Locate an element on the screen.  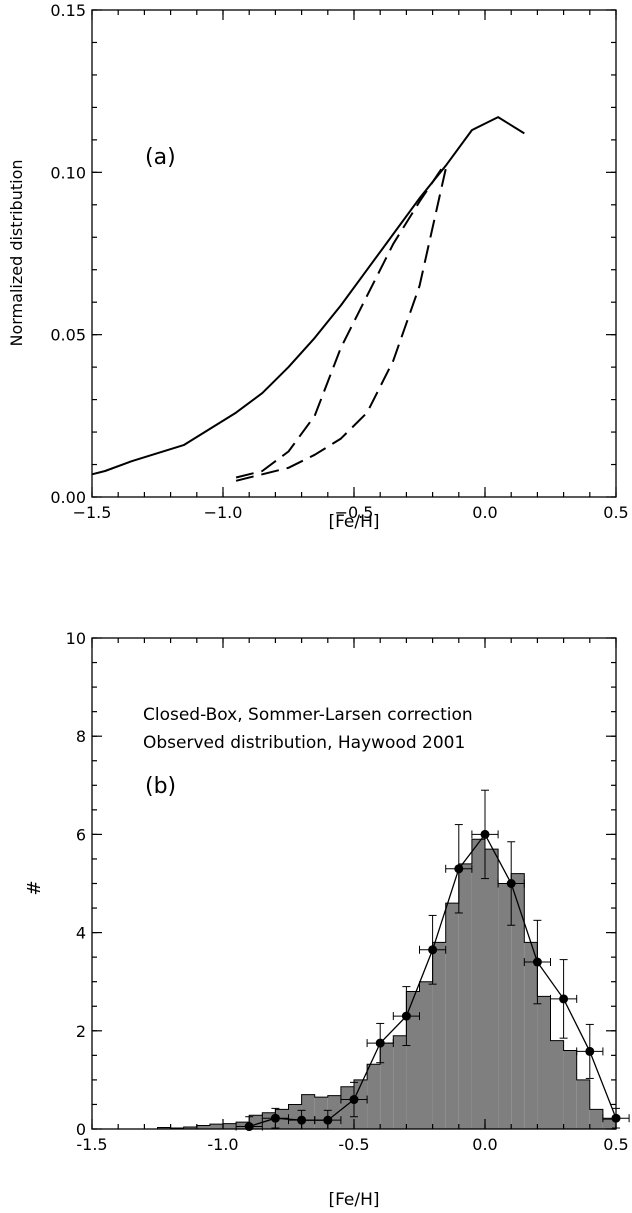
panel-b-ylabel: # is located at coordinates (34, 887).